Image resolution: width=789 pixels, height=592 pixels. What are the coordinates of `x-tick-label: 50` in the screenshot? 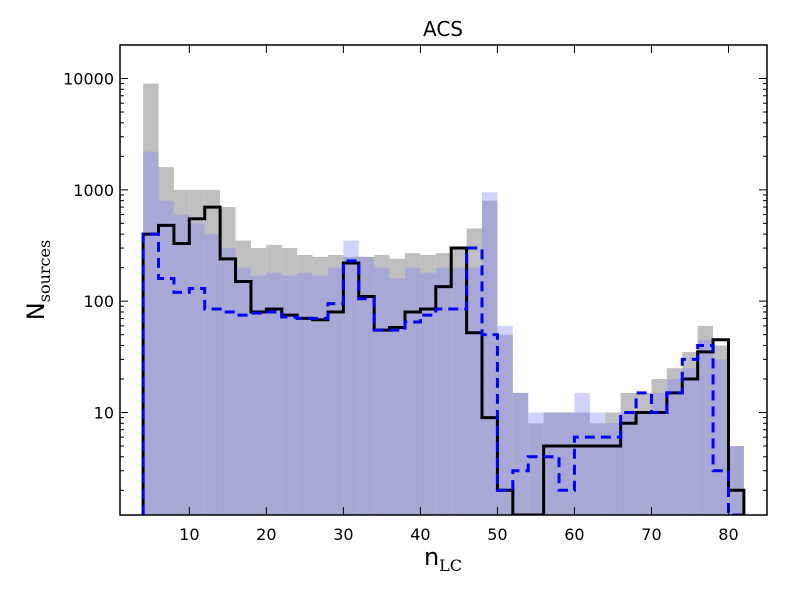 It's located at (497, 534).